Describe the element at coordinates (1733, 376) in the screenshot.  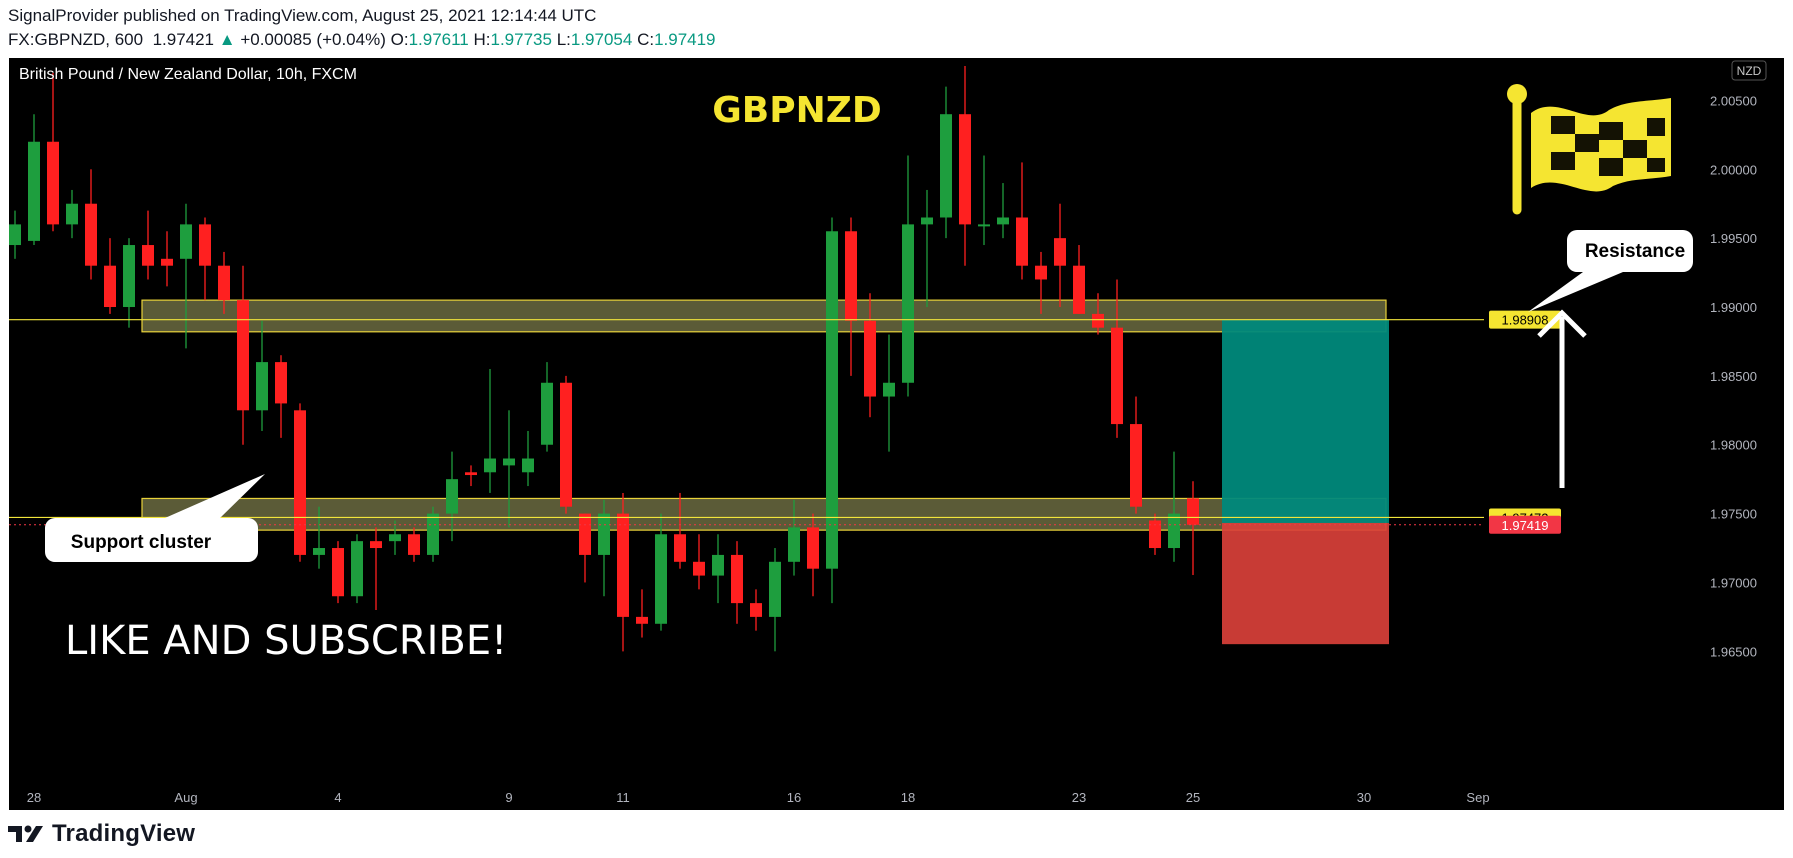
I see `y-tick-label: 1.98500` at that location.